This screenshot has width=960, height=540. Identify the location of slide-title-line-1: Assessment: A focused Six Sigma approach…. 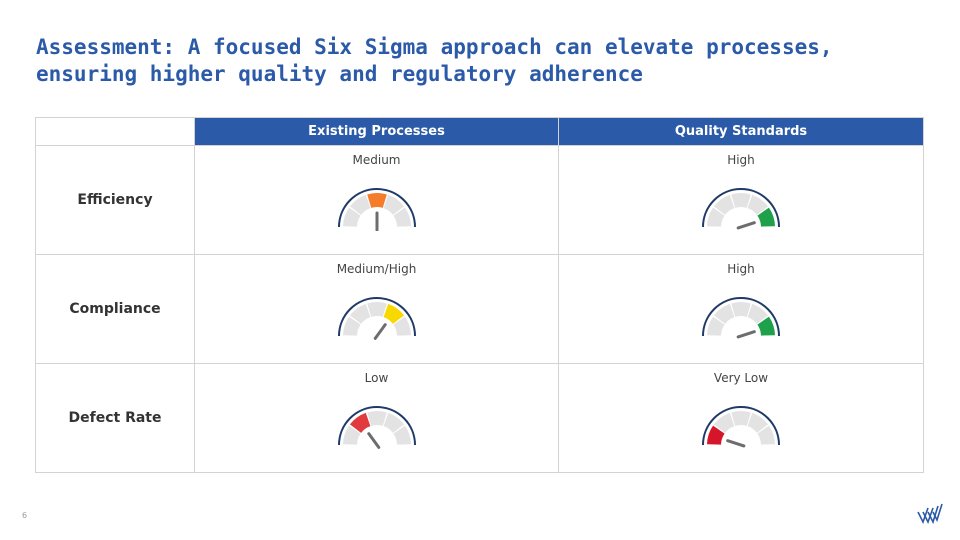
(434, 47).